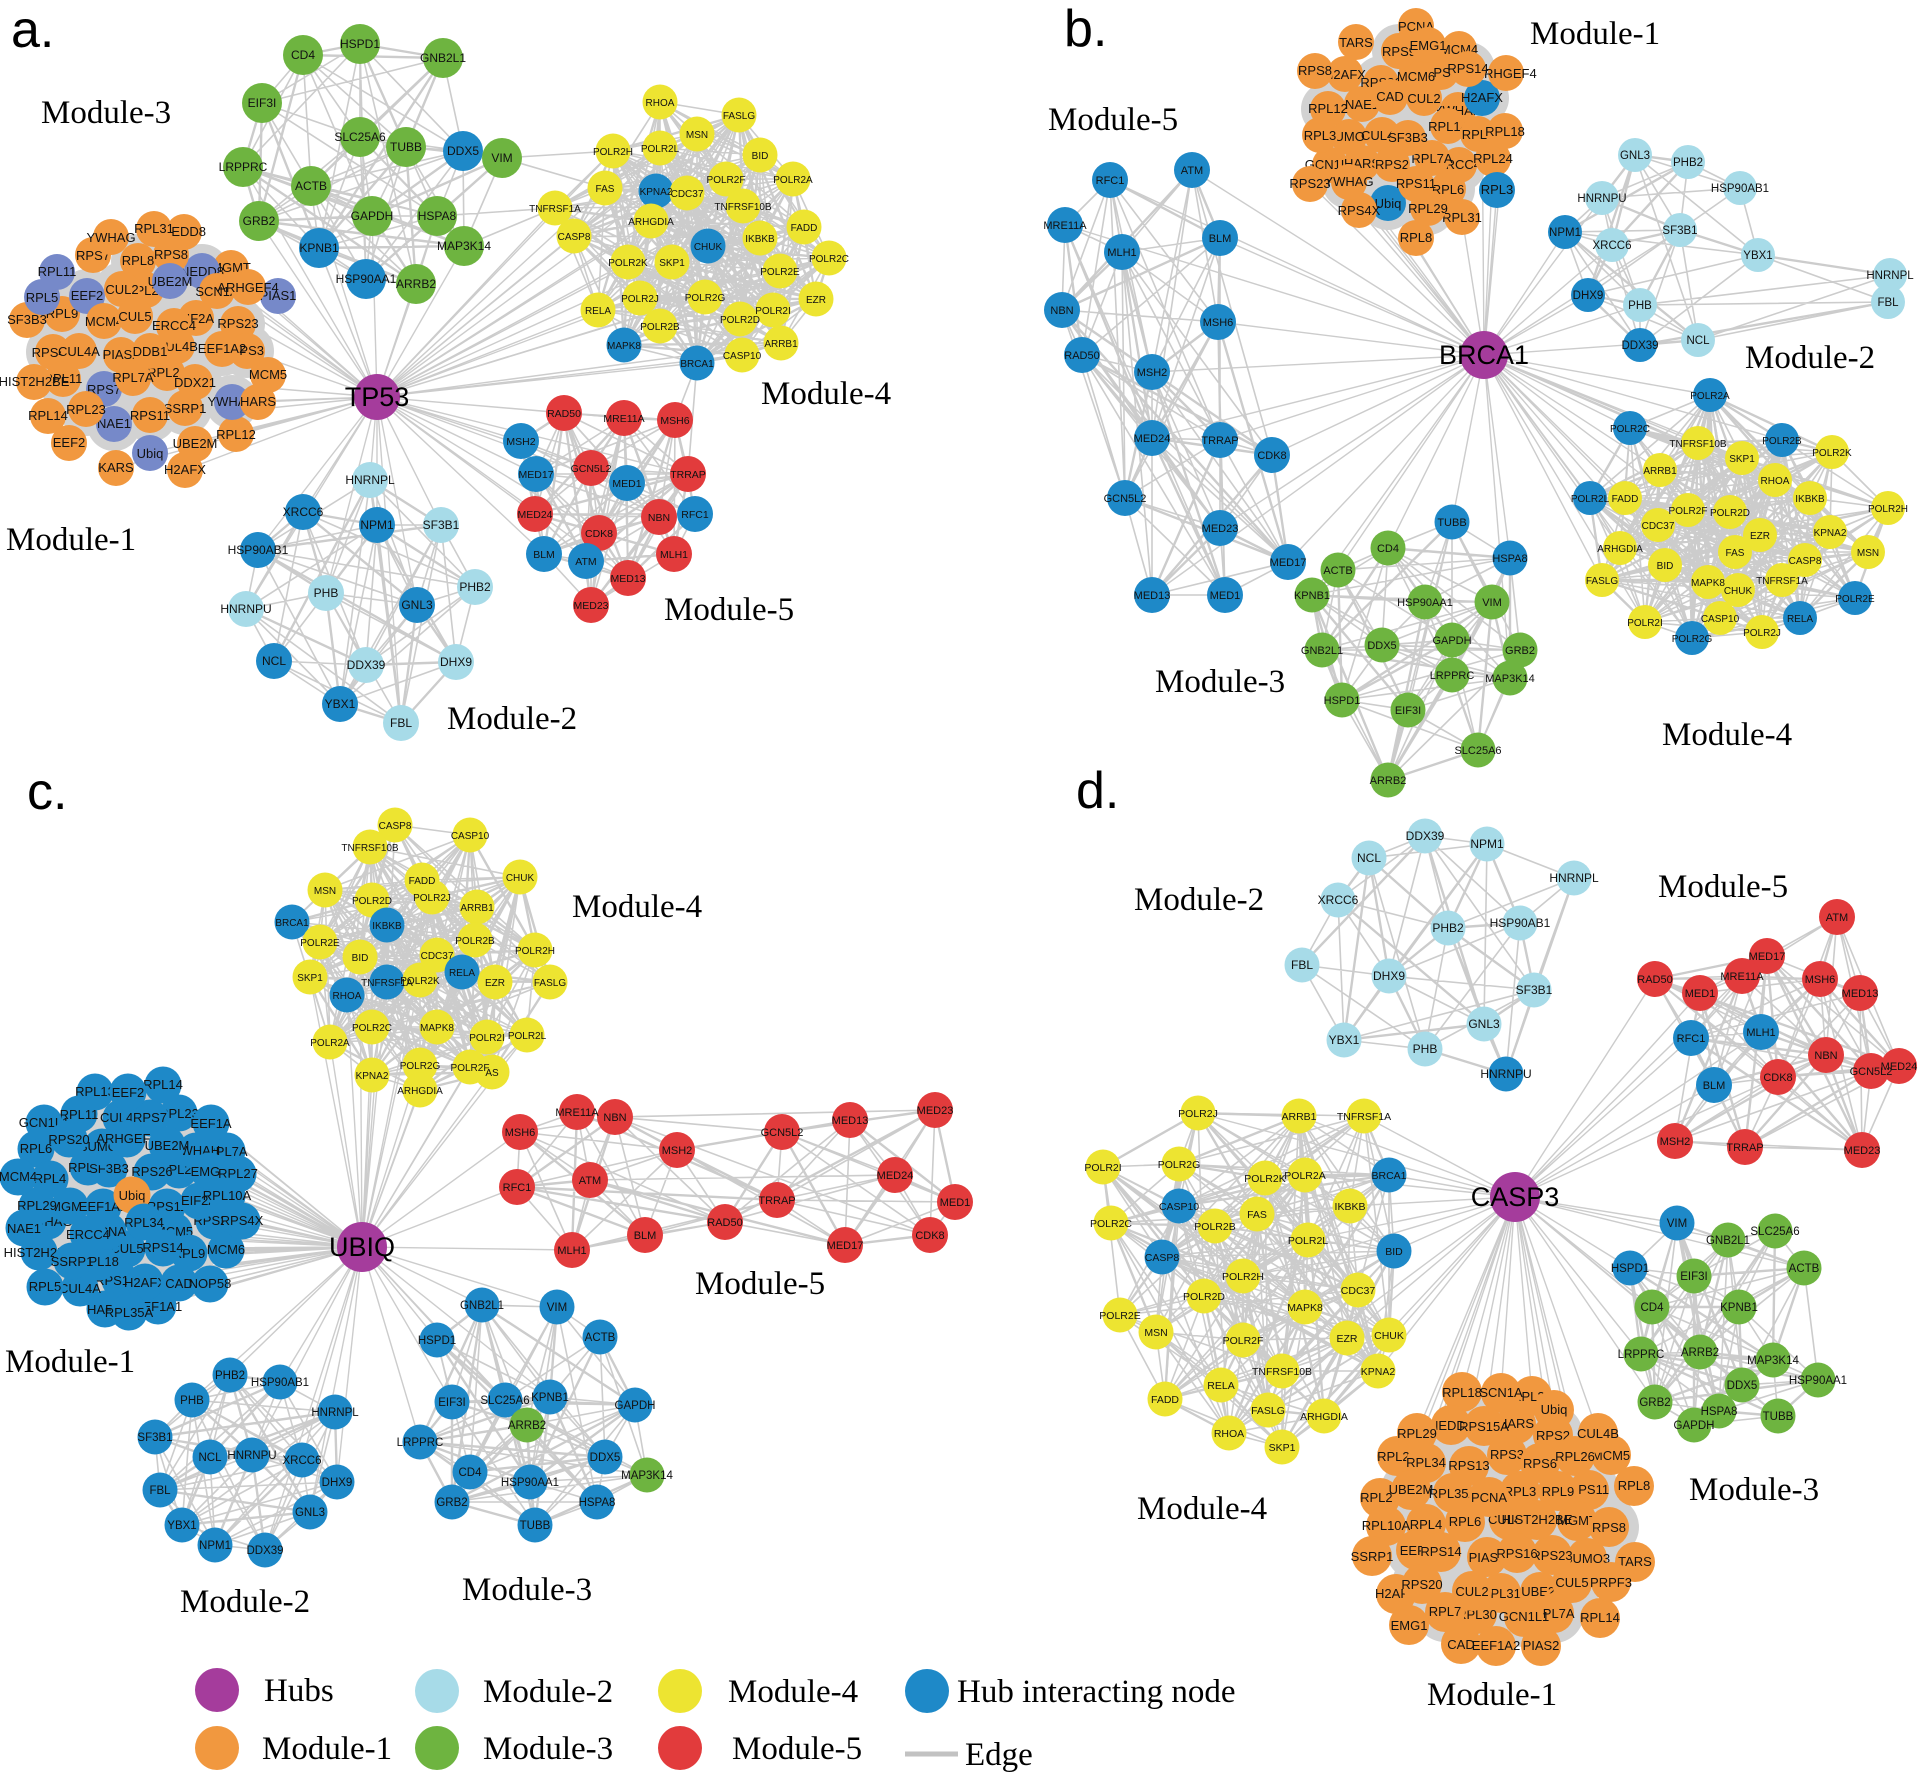  Describe the element at coordinates (1520, 651) in the screenshot. I see `svg-text: GRB2` at that location.